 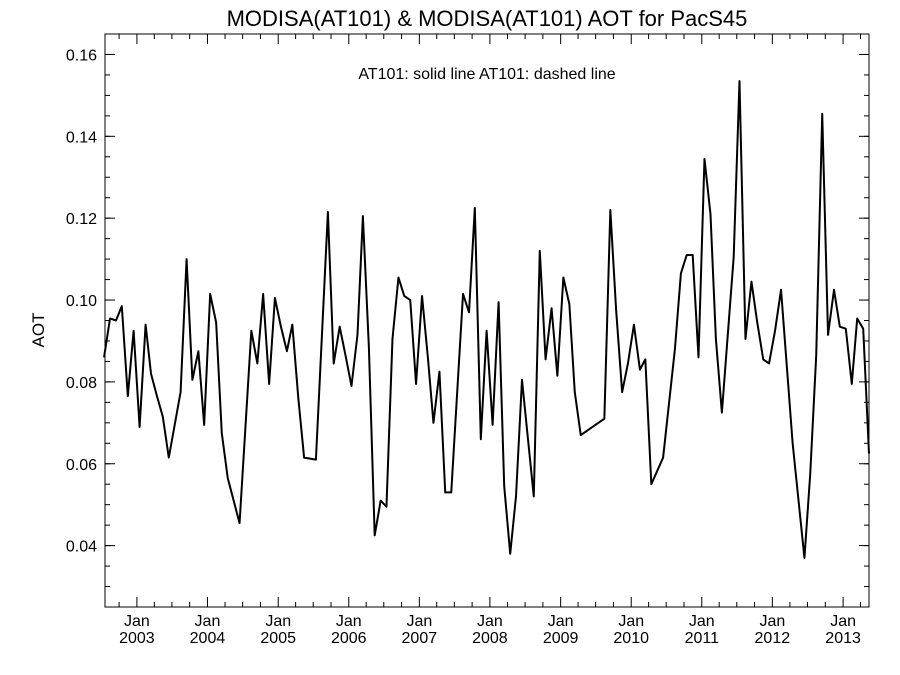 I want to click on x-tick-label-year: 2003, so click(x=137, y=638).